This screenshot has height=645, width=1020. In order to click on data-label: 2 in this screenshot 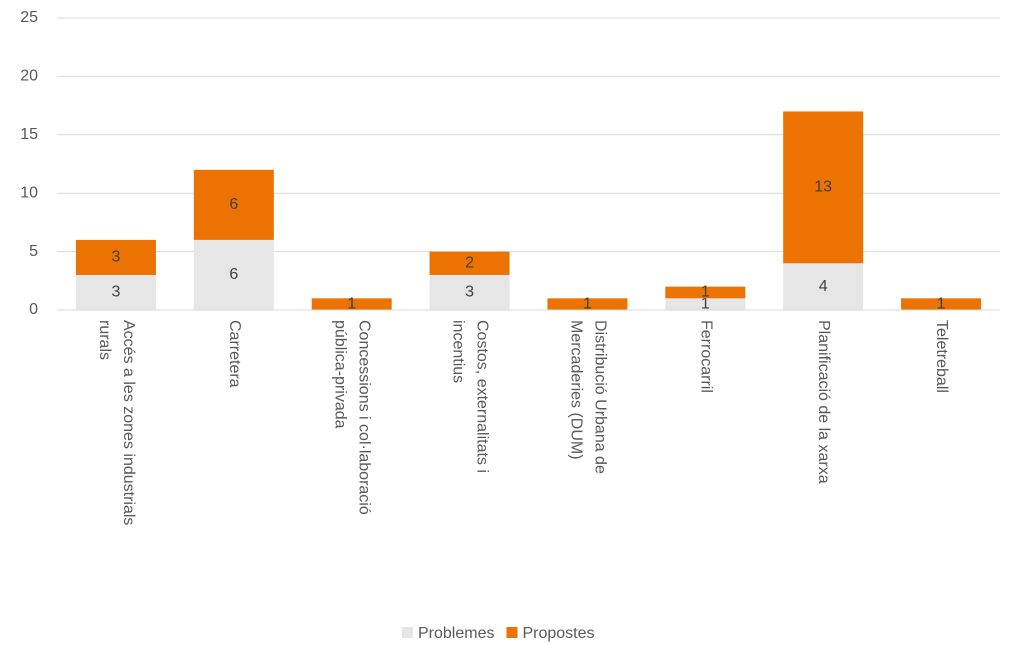, I will do `click(469, 262)`.